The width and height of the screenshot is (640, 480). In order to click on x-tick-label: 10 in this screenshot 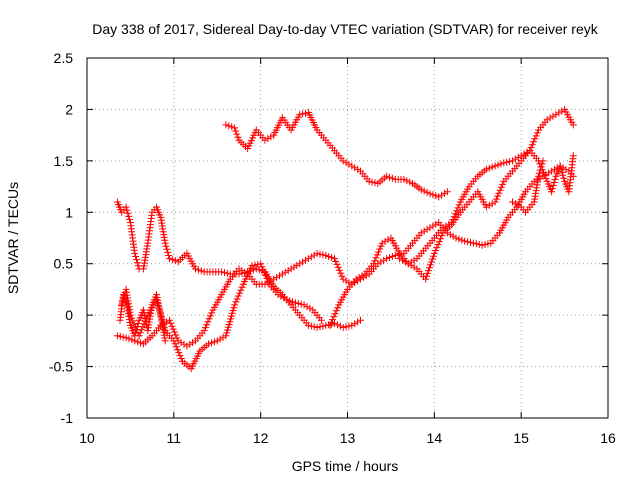, I will do `click(87, 438)`.